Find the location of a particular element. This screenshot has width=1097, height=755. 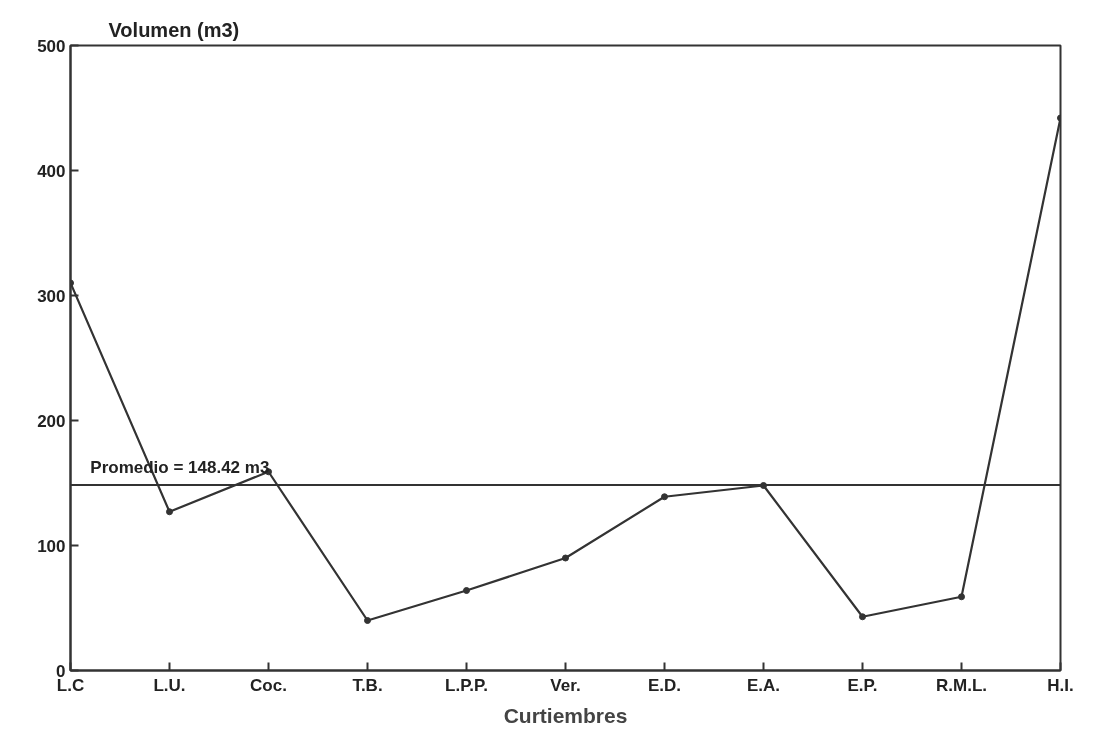

x-tick-label: L.U. is located at coordinates (169, 685).